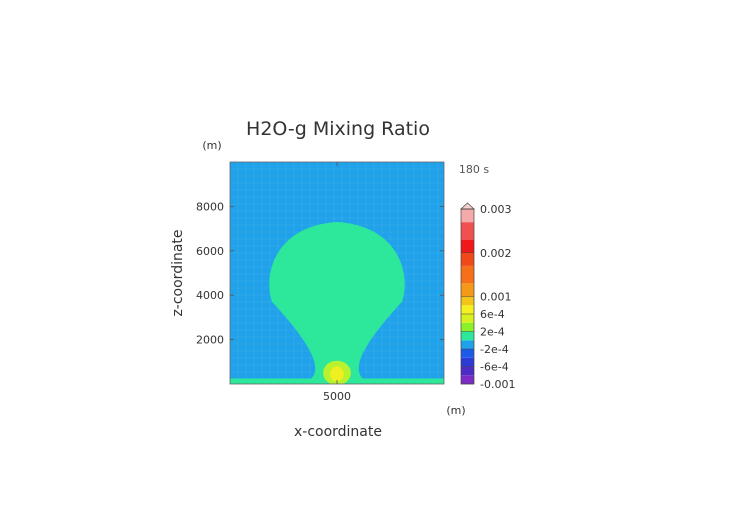  I want to click on colorbar: 0.003 0.002 0.001 6e-4 2e-4 -2e-4 -6e-4 -0.001, so click(487, 296).